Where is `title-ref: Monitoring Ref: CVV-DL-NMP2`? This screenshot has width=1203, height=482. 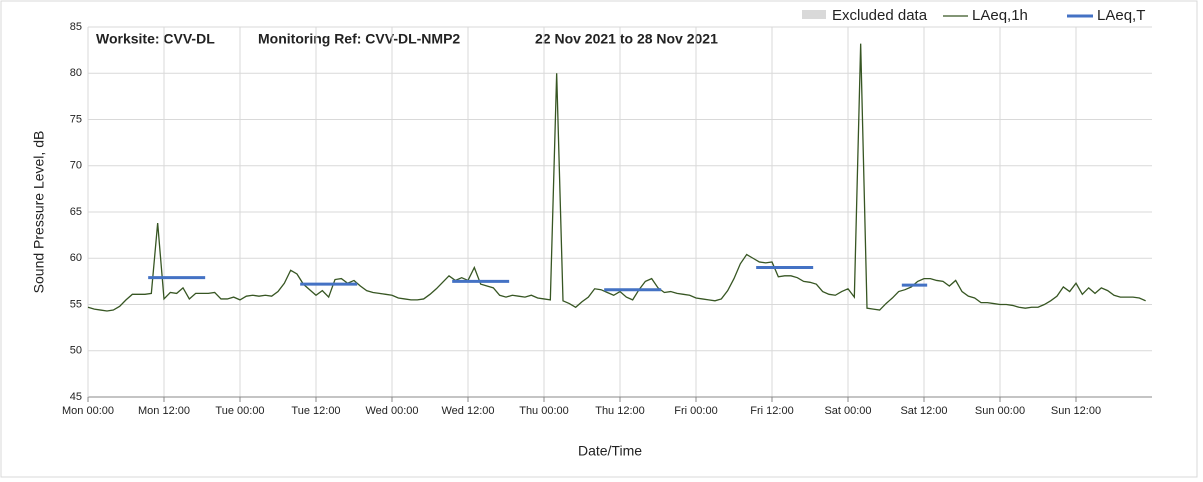
title-ref: Monitoring Ref: CVV-DL-NMP2 is located at coordinates (359, 39).